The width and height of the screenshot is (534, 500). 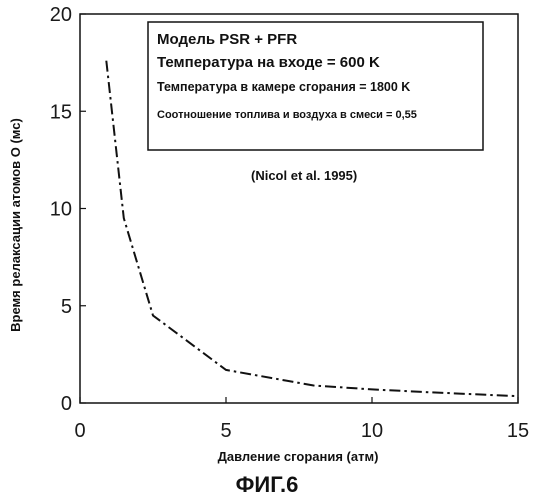 What do you see at coordinates (283, 87) in the screenshot?
I see `info-line-chamber-temp: Температура в камере сгорания = 1800 K` at bounding box center [283, 87].